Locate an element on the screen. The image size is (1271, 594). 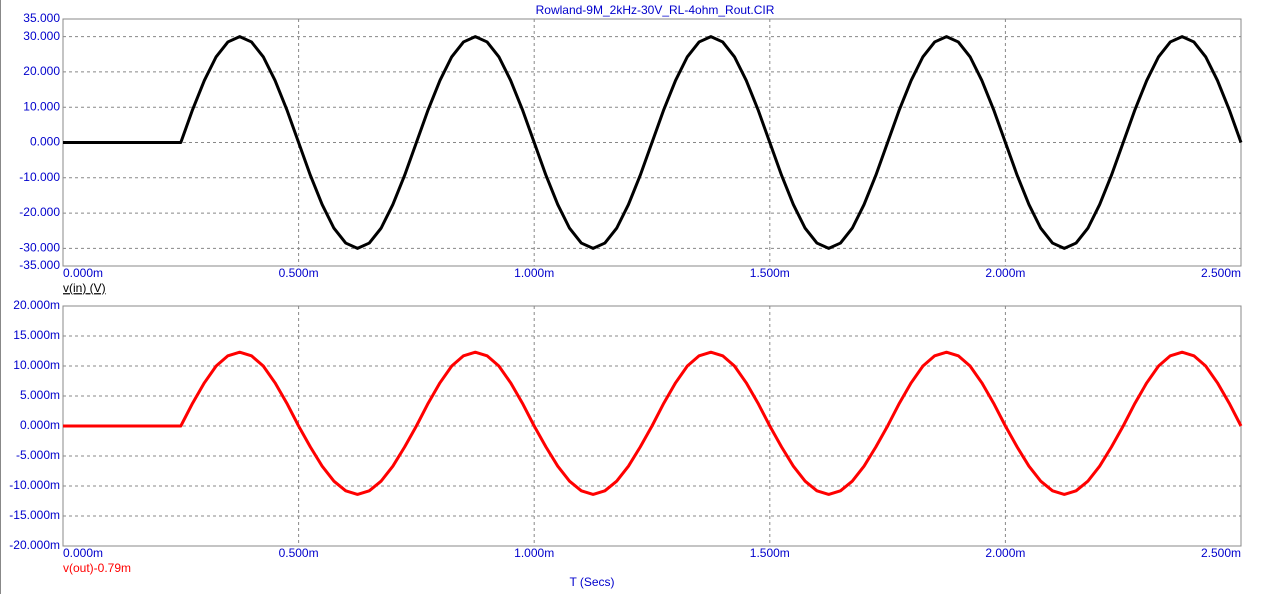
y-tick-label: 30.000 is located at coordinates (41, 36).